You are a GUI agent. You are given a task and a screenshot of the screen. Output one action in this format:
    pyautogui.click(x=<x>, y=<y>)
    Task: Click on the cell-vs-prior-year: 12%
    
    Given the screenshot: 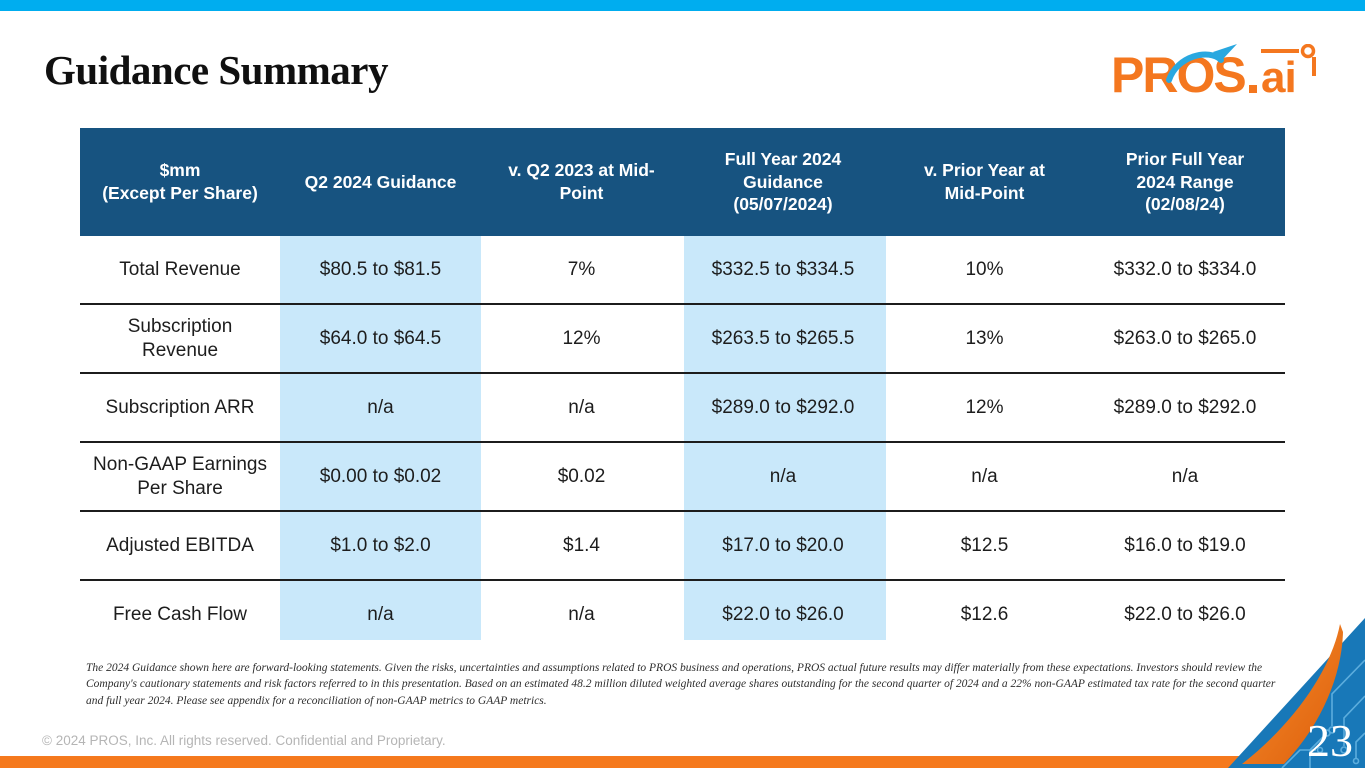 What is the action you would take?
    pyautogui.click(x=984, y=407)
    